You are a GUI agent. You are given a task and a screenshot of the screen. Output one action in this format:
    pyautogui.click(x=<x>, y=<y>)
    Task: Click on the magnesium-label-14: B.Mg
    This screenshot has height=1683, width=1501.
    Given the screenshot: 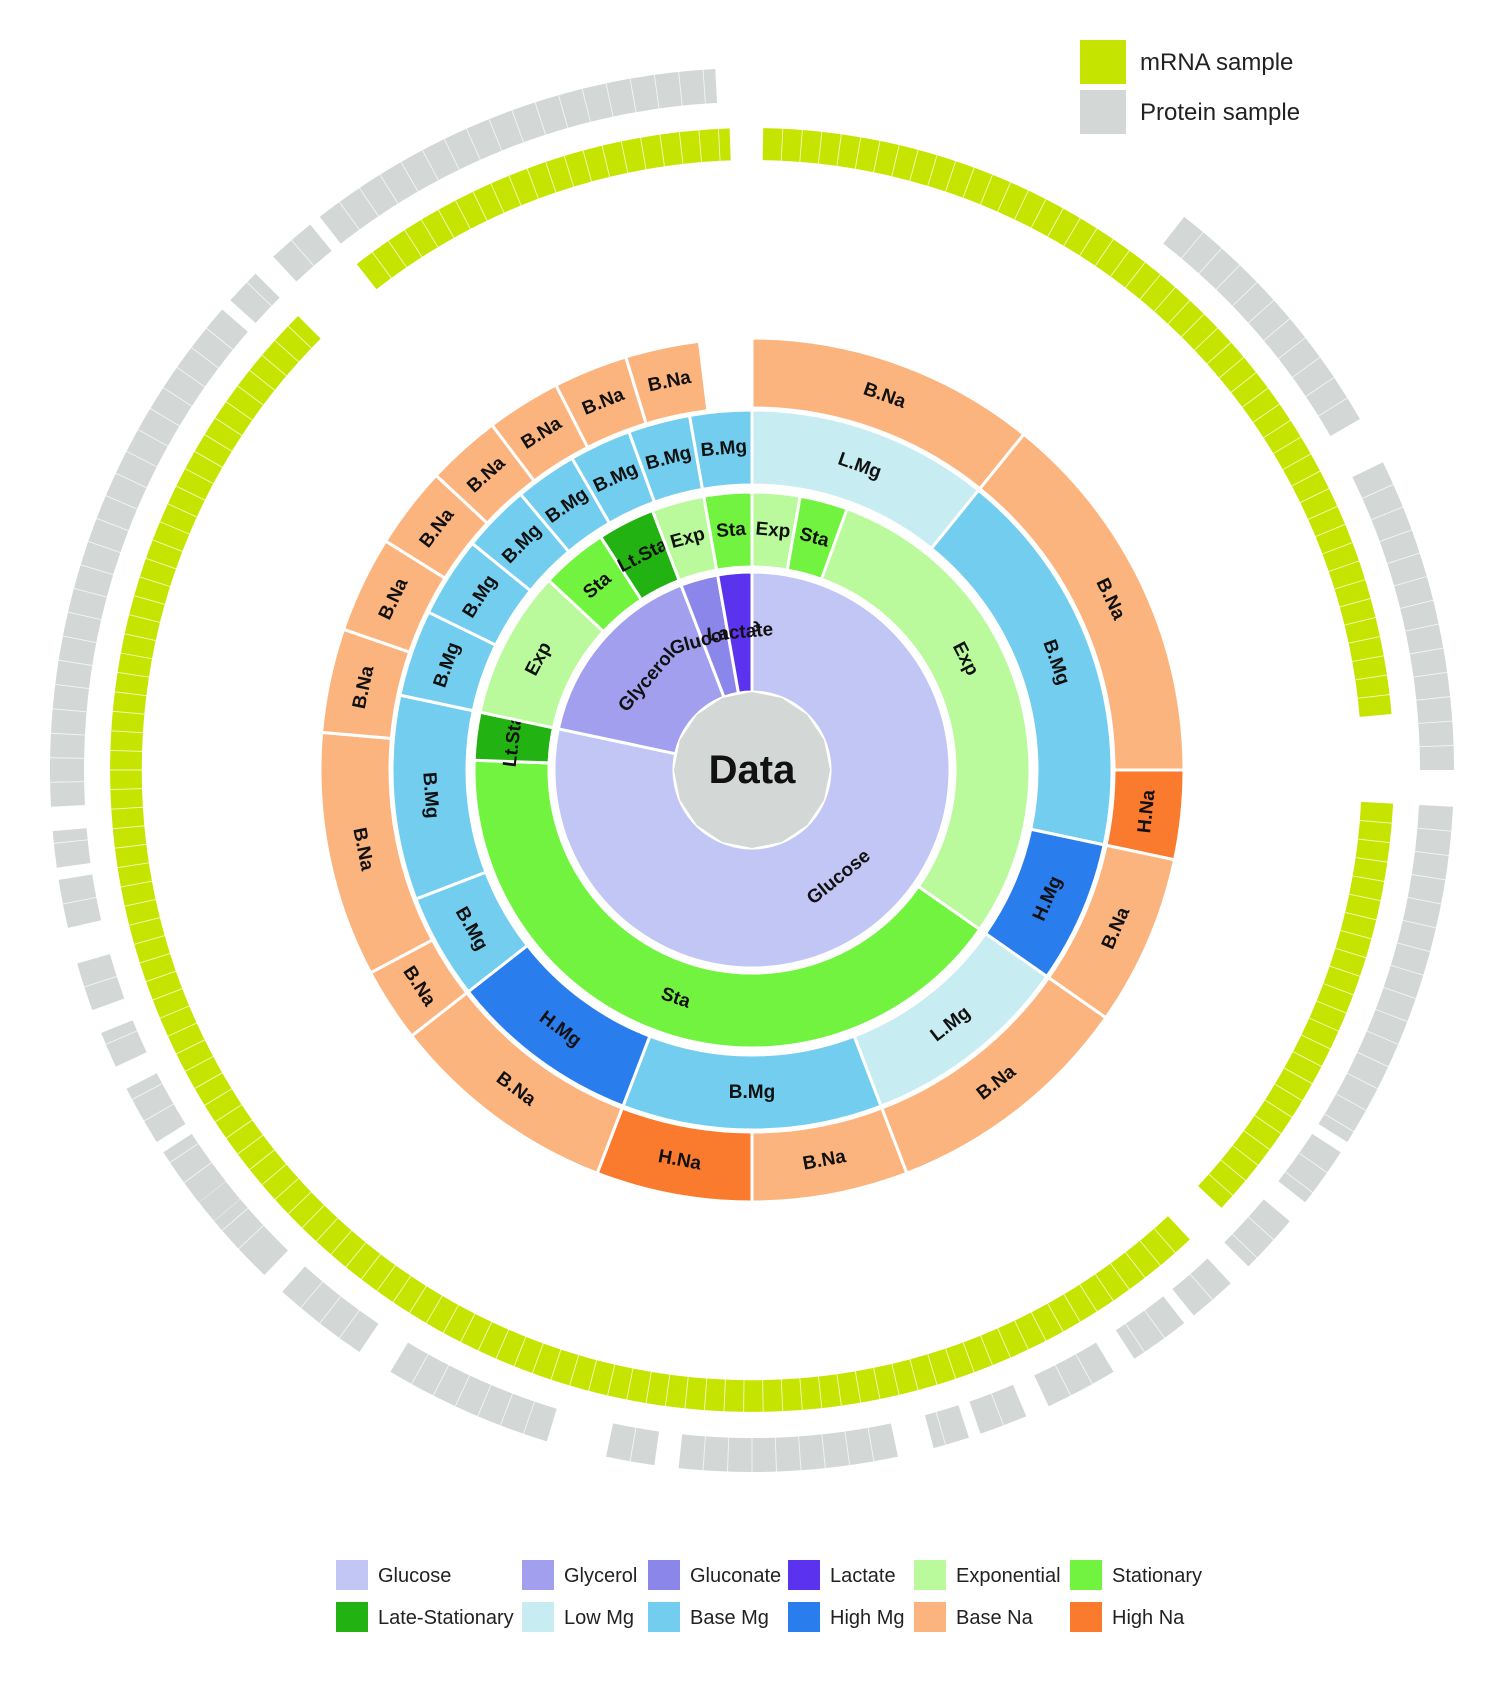 What is the action you would take?
    pyautogui.click(x=724, y=448)
    